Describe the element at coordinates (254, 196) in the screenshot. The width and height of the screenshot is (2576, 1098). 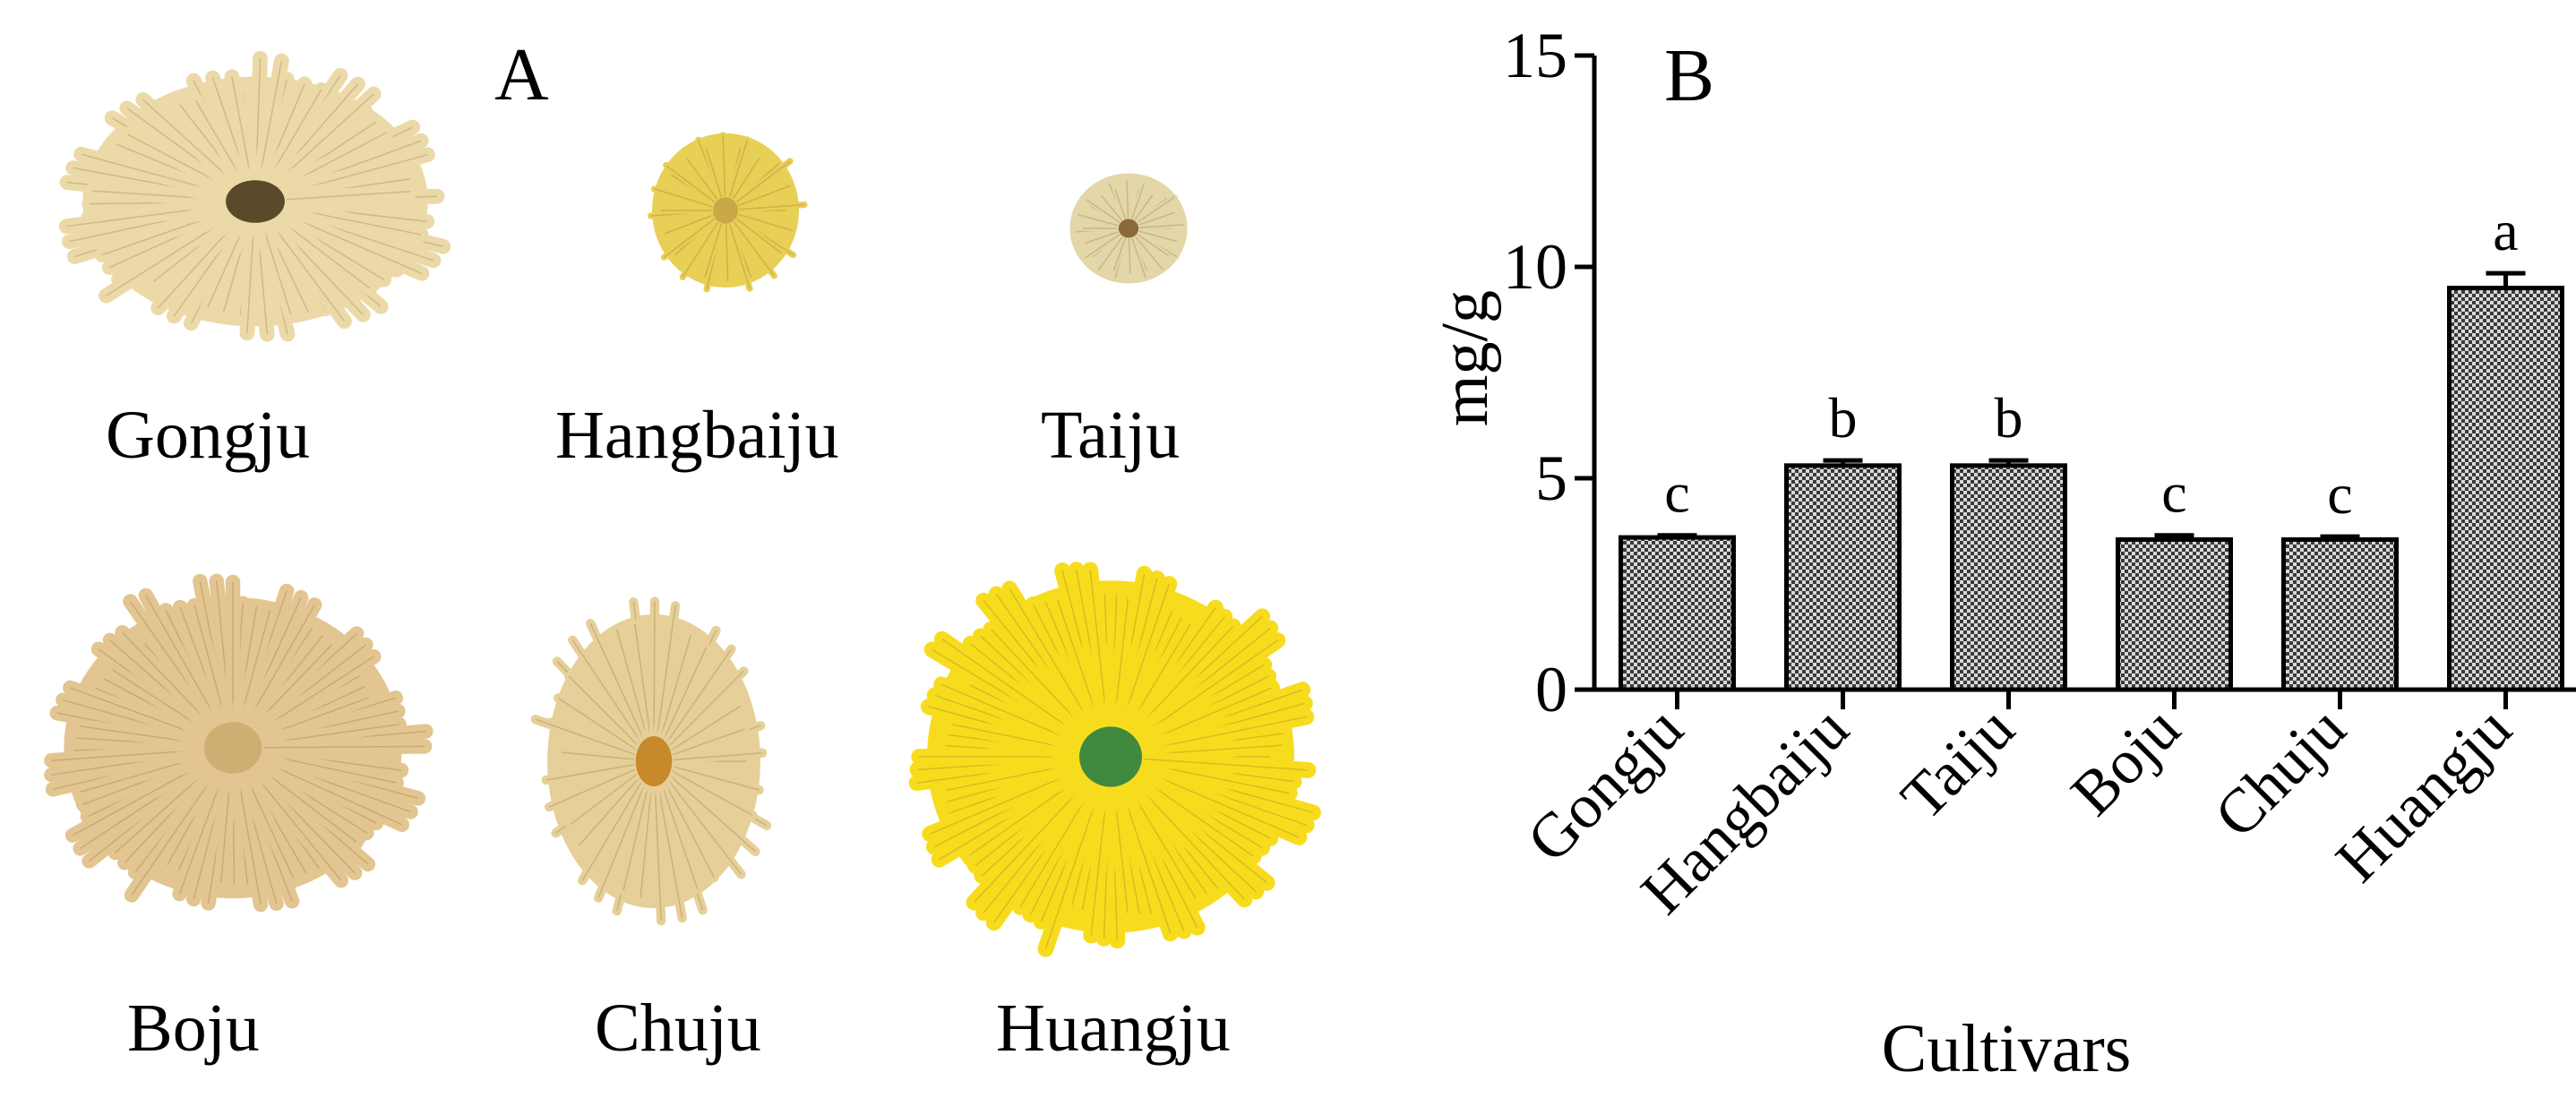
I see `gongju-flower-image` at that location.